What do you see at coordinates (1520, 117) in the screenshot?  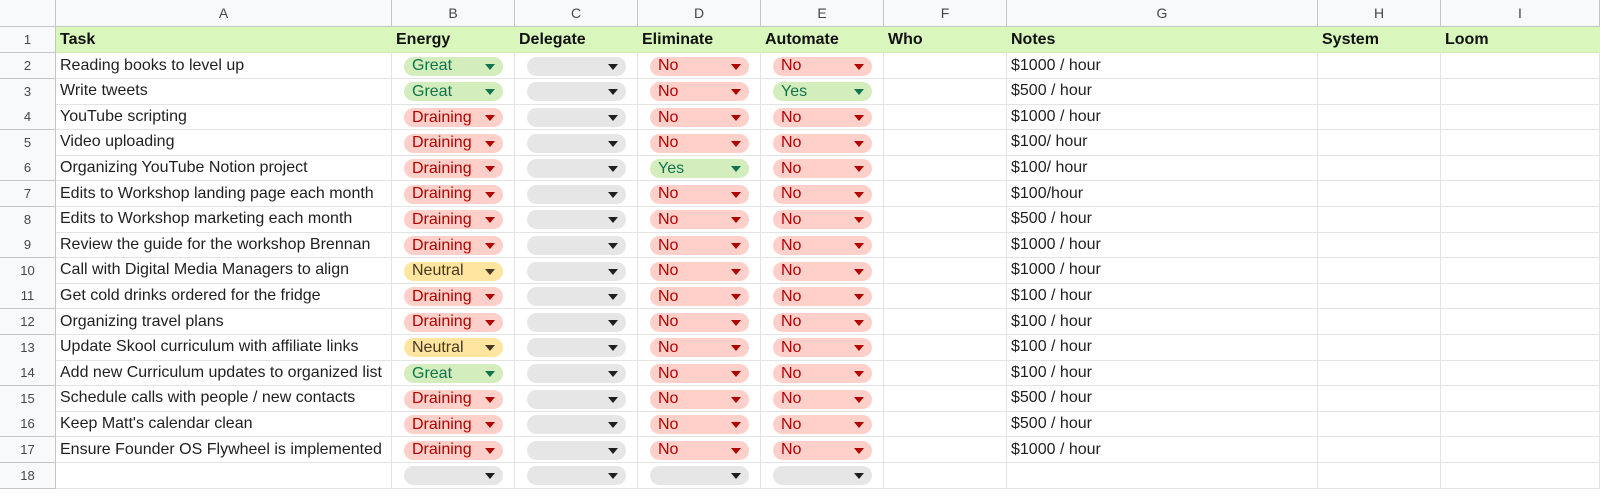 I see `cell-i4` at bounding box center [1520, 117].